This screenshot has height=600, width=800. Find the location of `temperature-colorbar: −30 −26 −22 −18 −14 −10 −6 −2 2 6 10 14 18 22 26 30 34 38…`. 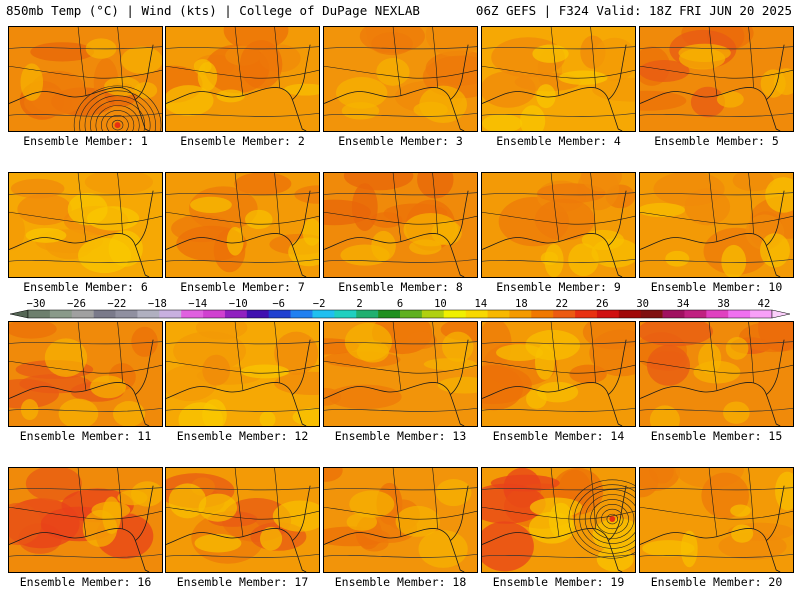

temperature-colorbar: −30 −26 −22 −18 −14 −10 −6 −2 2 6 10 14 18 22 26 30 34 38… is located at coordinates (400, 309).